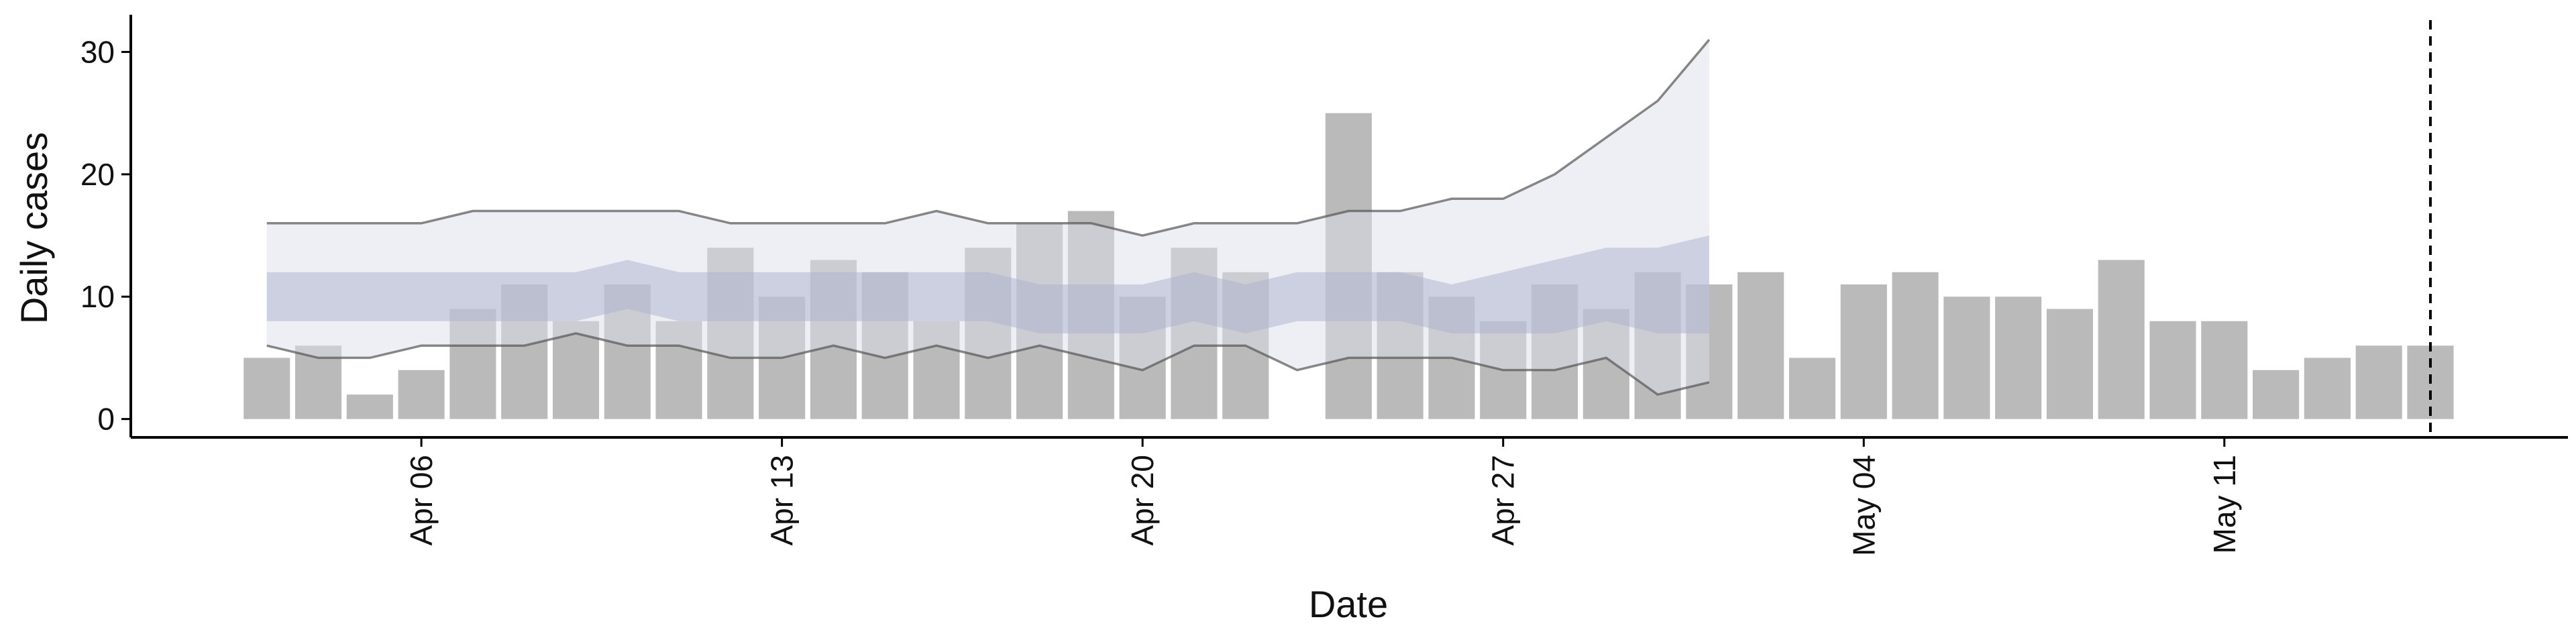  What do you see at coordinates (1863, 505) in the screenshot?
I see `x-tick-label: May 04` at bounding box center [1863, 505].